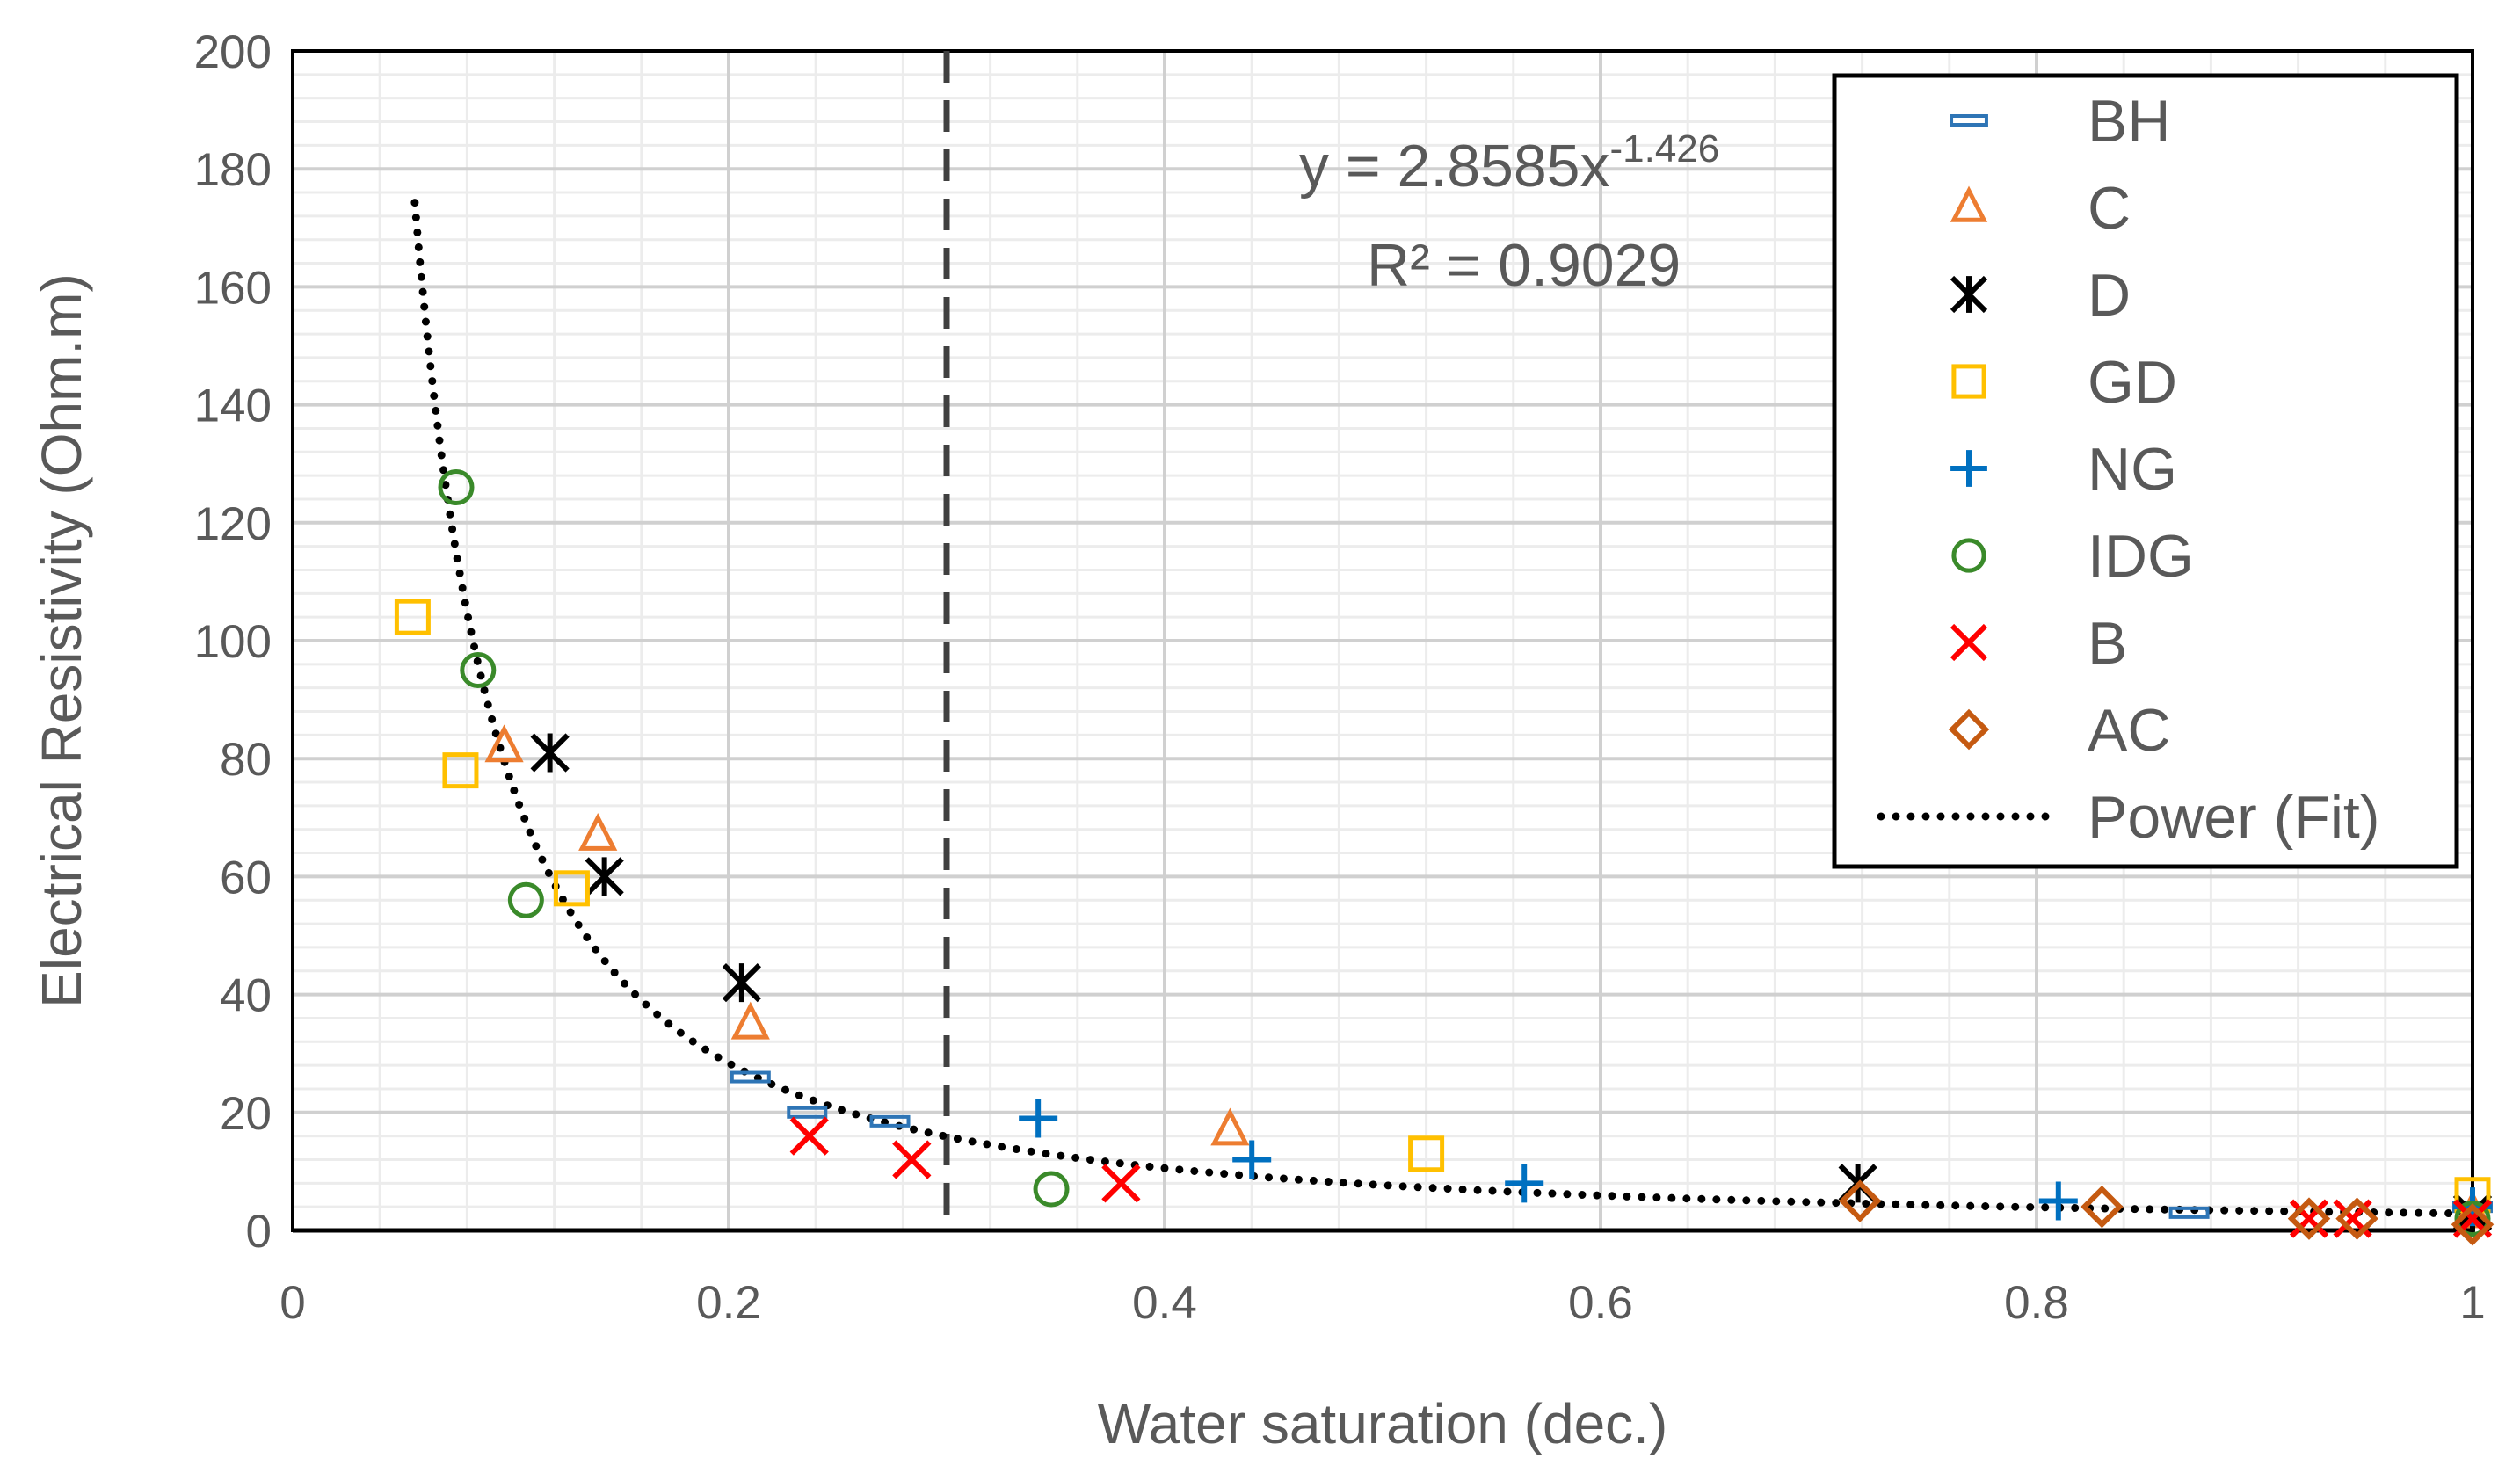 This screenshot has height=1480, width=2520. I want to click on legend-label: NG, so click(2132, 469).